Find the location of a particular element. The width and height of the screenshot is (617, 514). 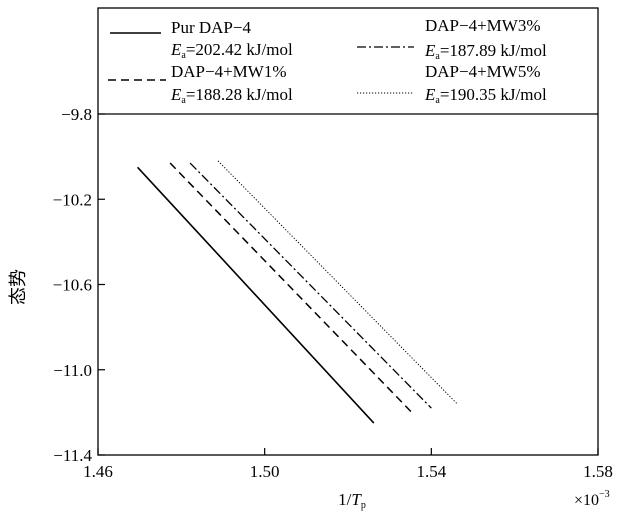

y-tick-label: −10.6 is located at coordinates (72, 285).